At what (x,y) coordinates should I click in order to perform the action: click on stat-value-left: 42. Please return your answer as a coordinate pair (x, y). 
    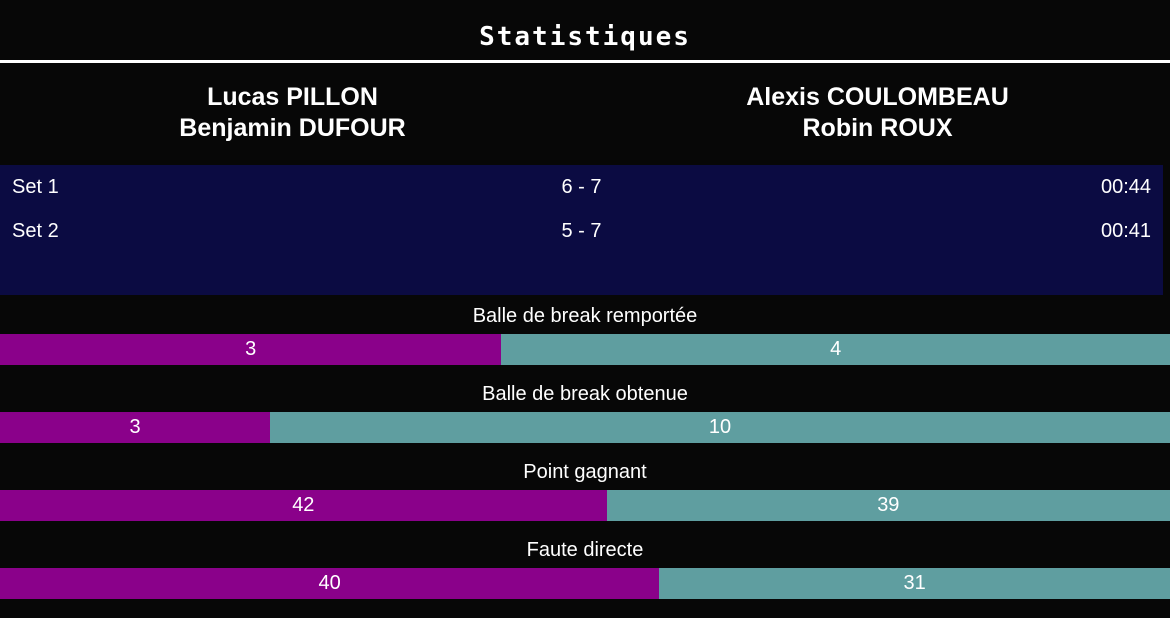
    Looking at the image, I should click on (303, 505).